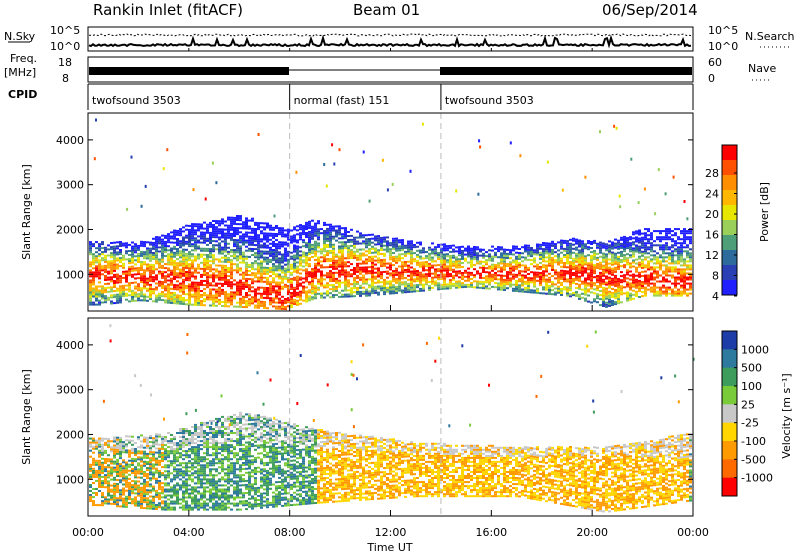 Image resolution: width=800 pixels, height=554 pixels. I want to click on freq-strip: Freq. [MHz] 18 8 60 0 Nave, so click(390, 68).